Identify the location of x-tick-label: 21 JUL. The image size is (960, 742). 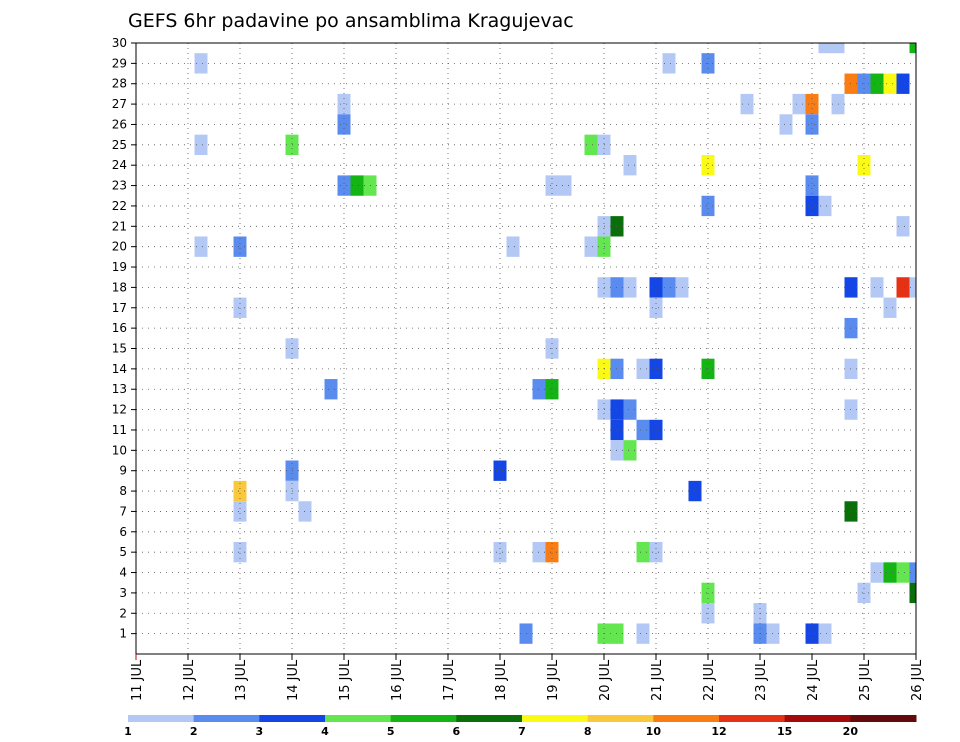
(657, 680).